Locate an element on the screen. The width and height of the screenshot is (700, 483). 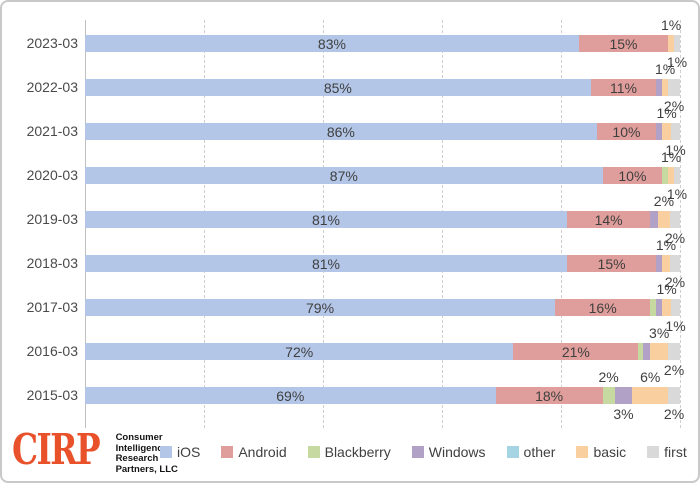
legend-swatch-first is located at coordinates (653, 452).